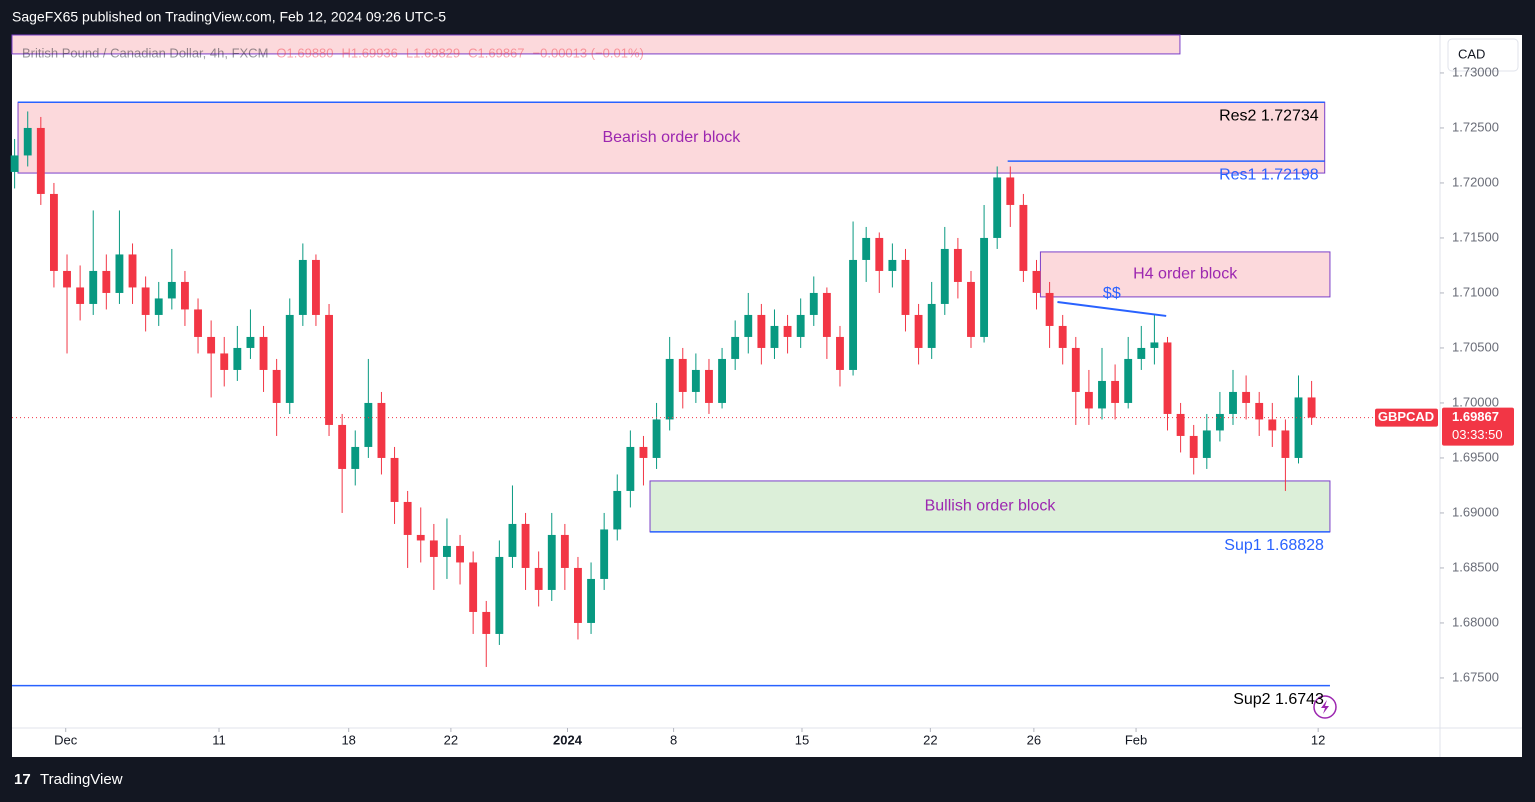  What do you see at coordinates (81, 779) in the screenshot?
I see `brand: TradingView` at bounding box center [81, 779].